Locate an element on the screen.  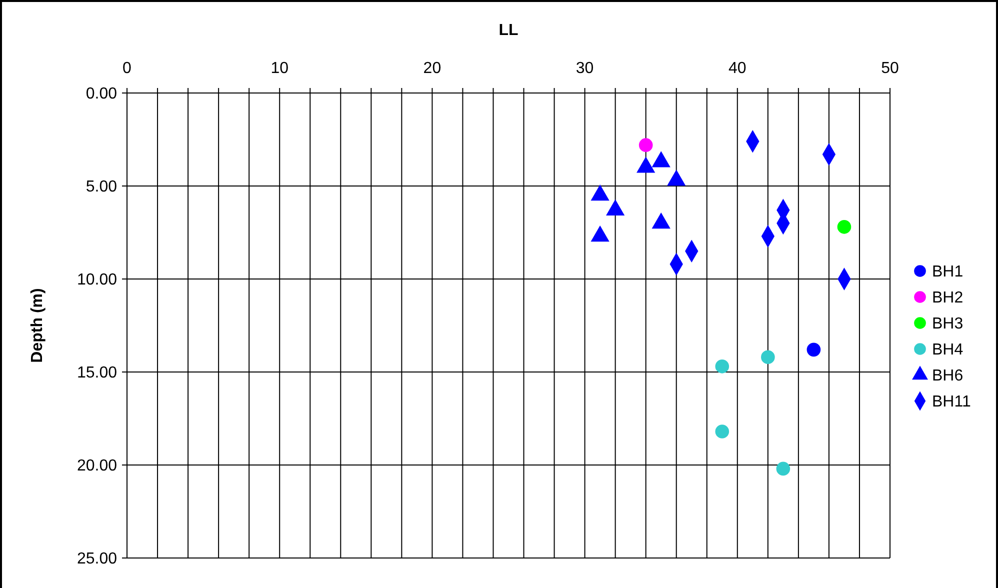
x-axis-title: LL is located at coordinates (508, 30).